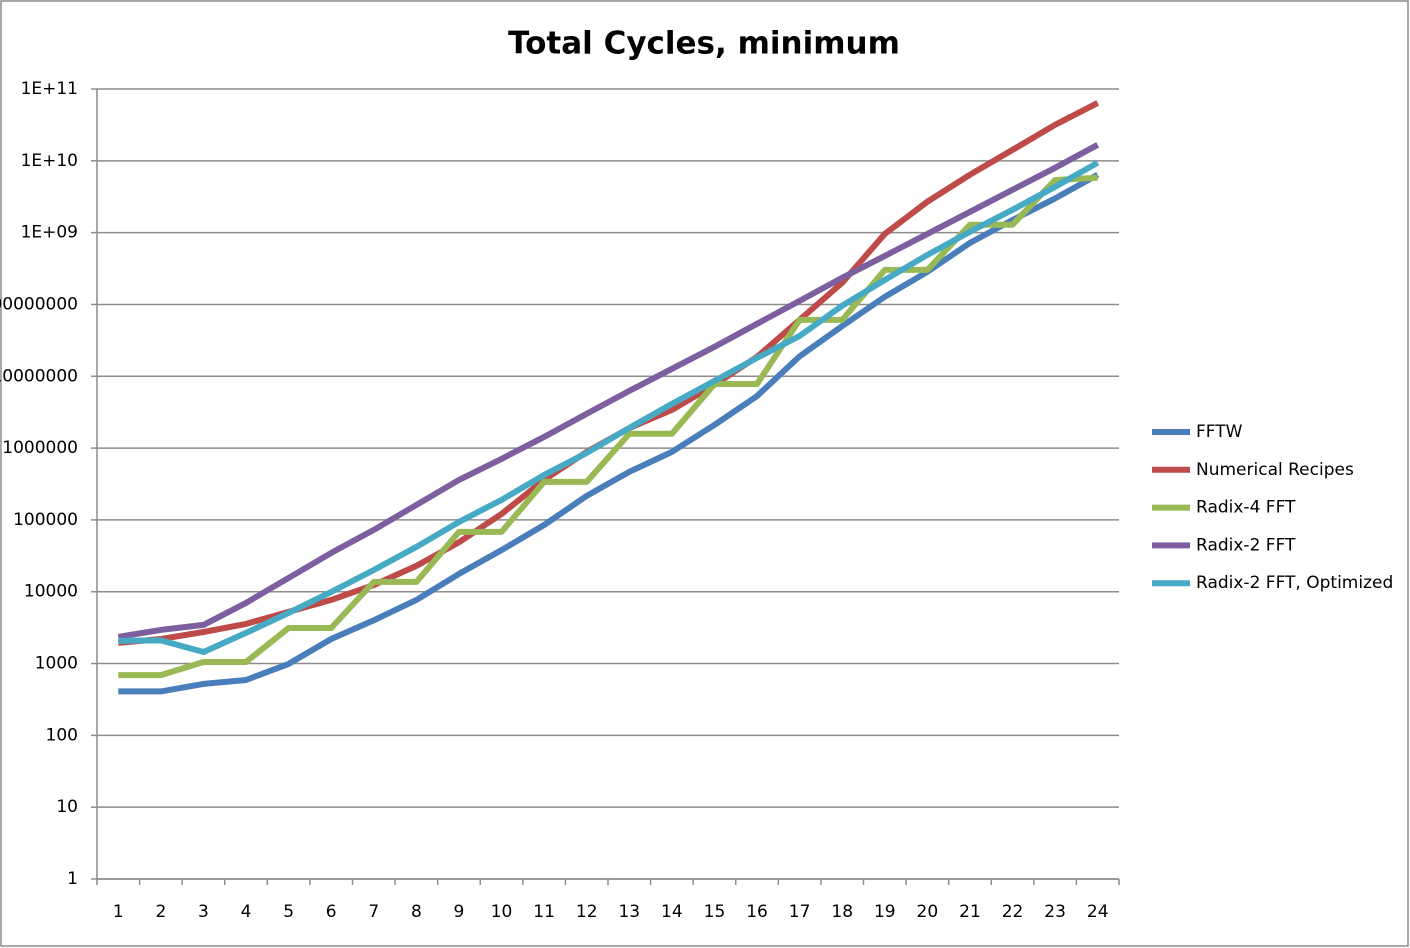 The width and height of the screenshot is (1410, 948). What do you see at coordinates (1219, 432) in the screenshot?
I see `legend-label: FFTW` at bounding box center [1219, 432].